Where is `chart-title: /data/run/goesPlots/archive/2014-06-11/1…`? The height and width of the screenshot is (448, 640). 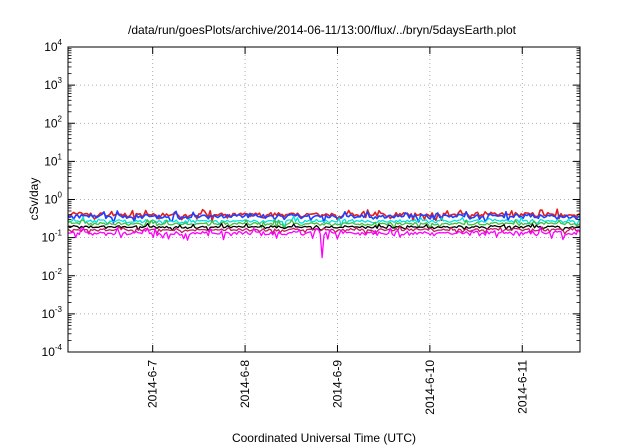
chart-title: /data/run/goesPlots/archive/2014-06-11/1… is located at coordinates (322, 30).